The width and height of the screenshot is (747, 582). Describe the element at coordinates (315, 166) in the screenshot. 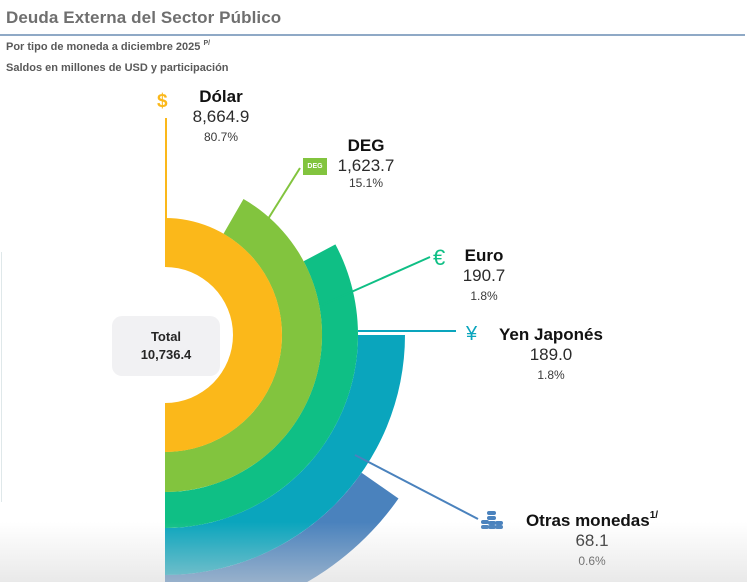

I see `deg-badge-icon: DEG` at that location.